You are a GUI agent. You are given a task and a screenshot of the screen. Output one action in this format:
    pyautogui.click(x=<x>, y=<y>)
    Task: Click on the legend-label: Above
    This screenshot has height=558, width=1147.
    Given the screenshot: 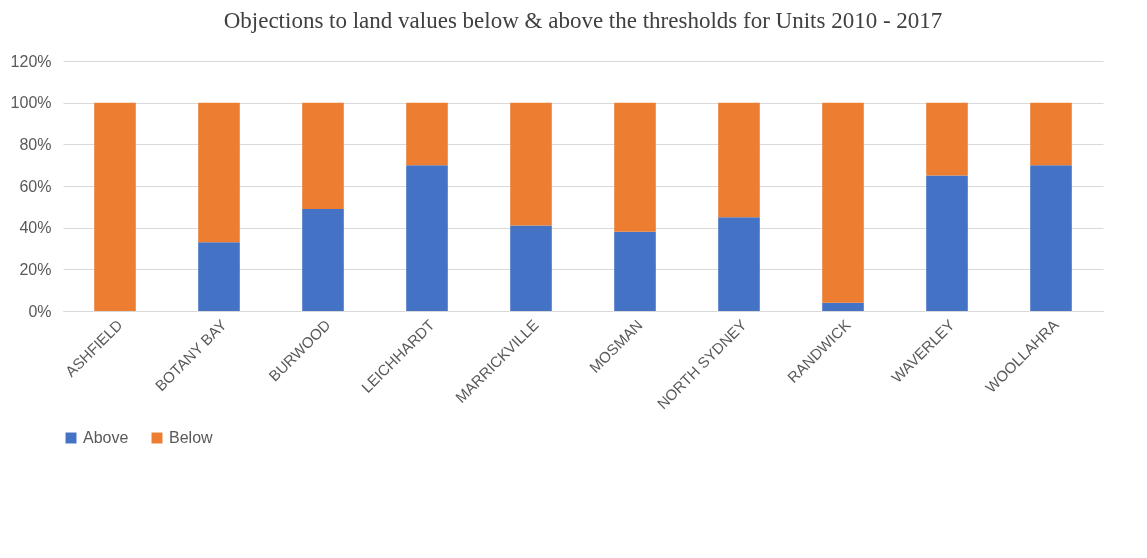 What is the action you would take?
    pyautogui.click(x=106, y=437)
    